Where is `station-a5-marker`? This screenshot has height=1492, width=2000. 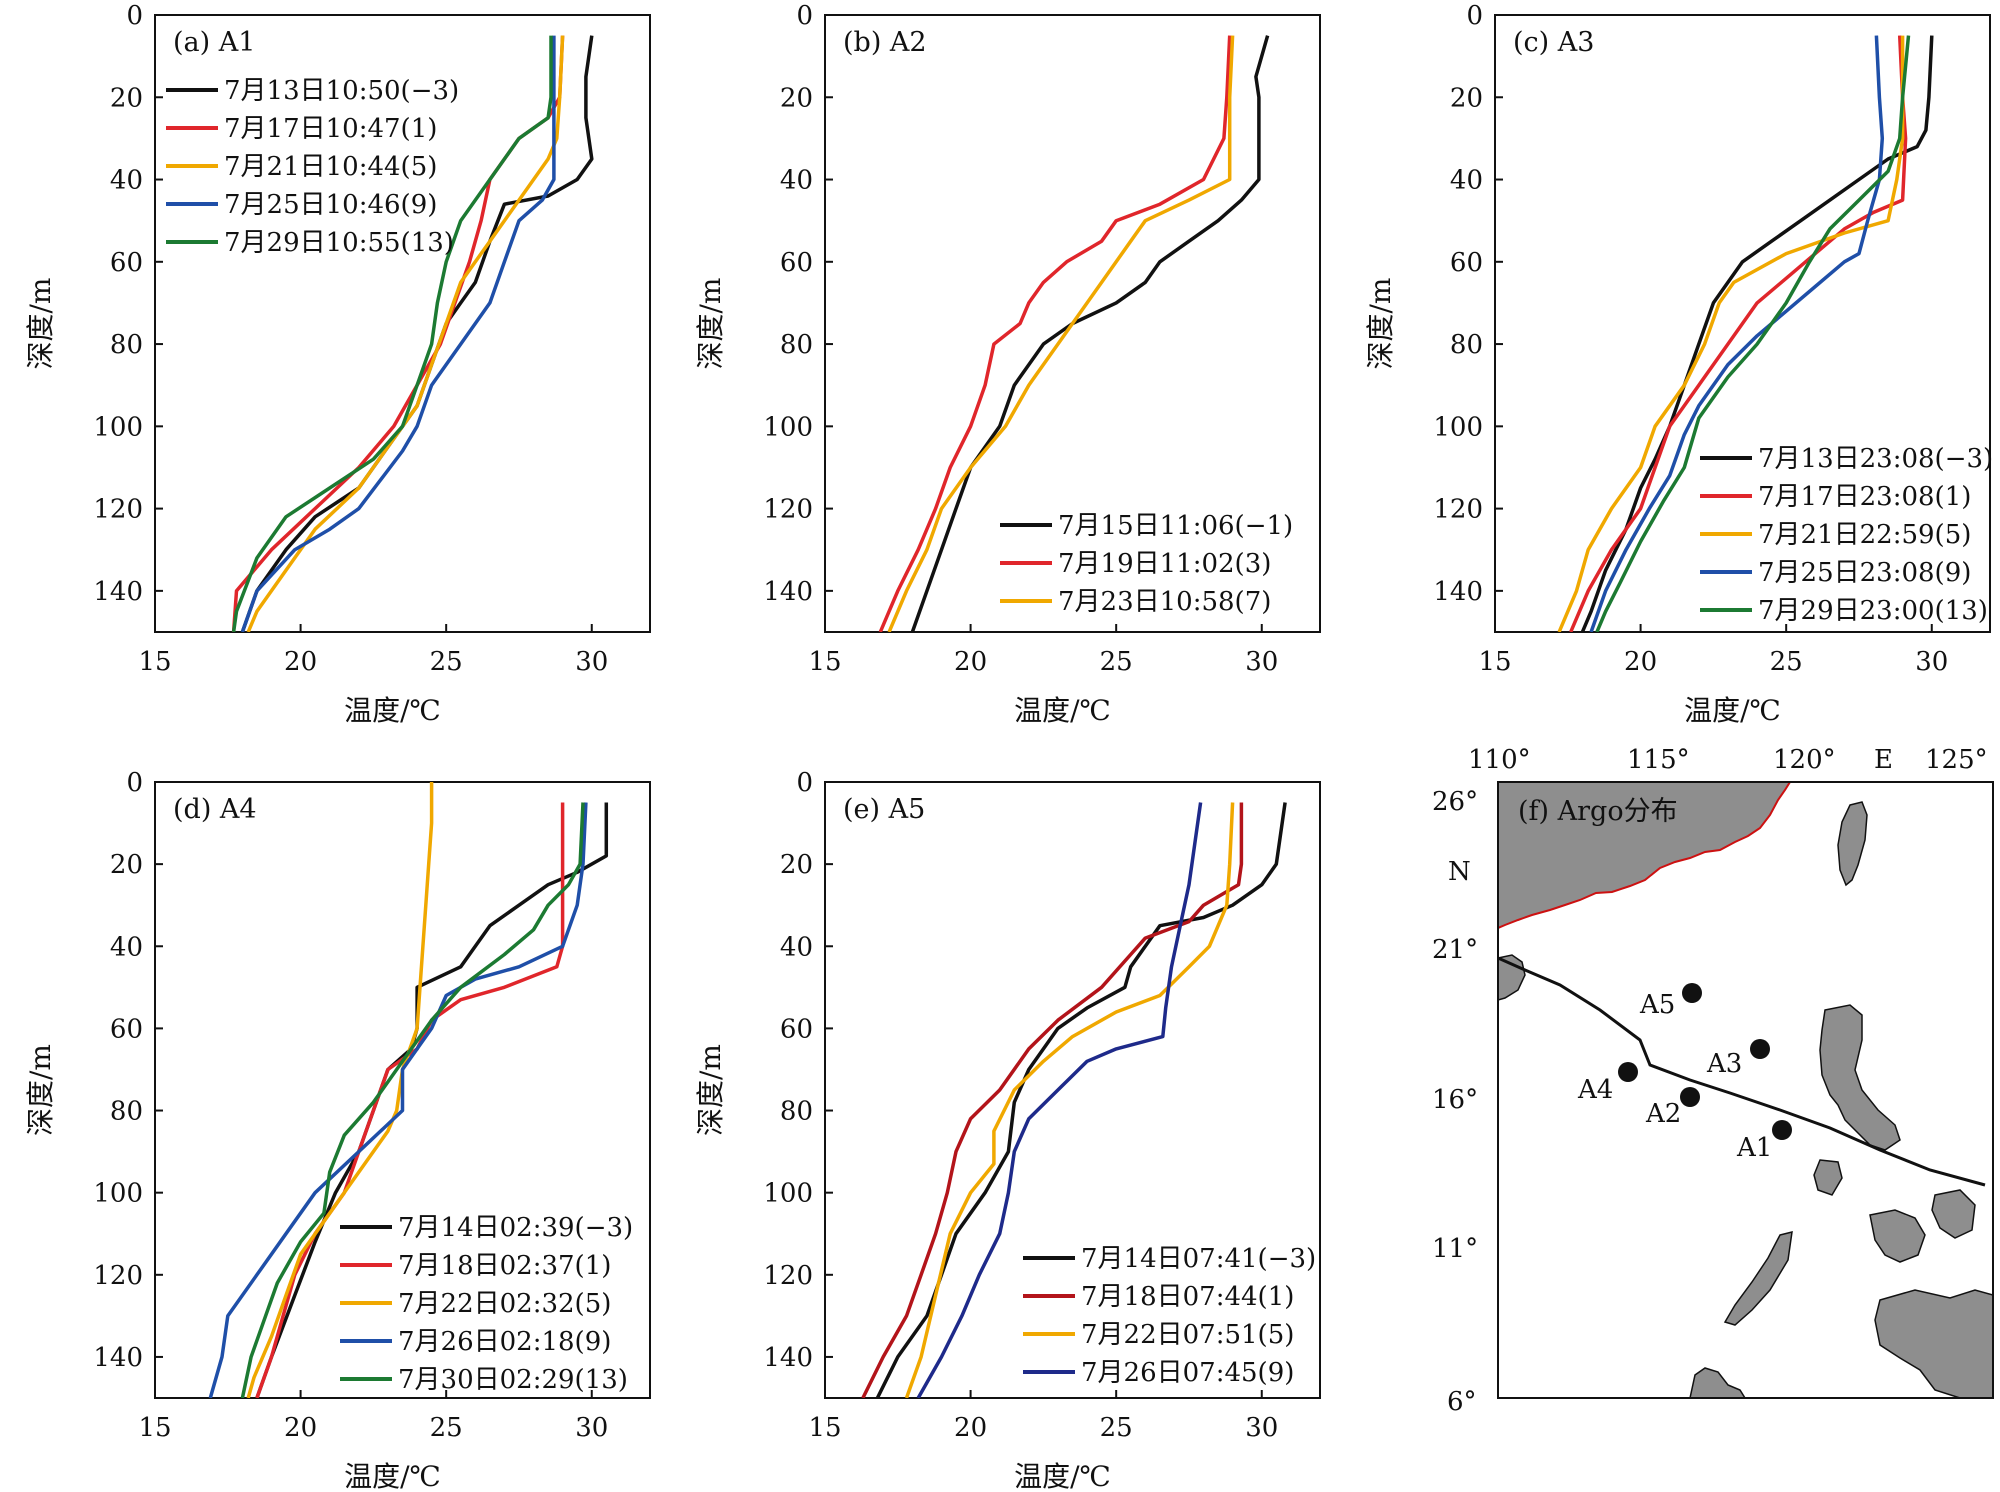
station-a5-marker is located at coordinates (1692, 993).